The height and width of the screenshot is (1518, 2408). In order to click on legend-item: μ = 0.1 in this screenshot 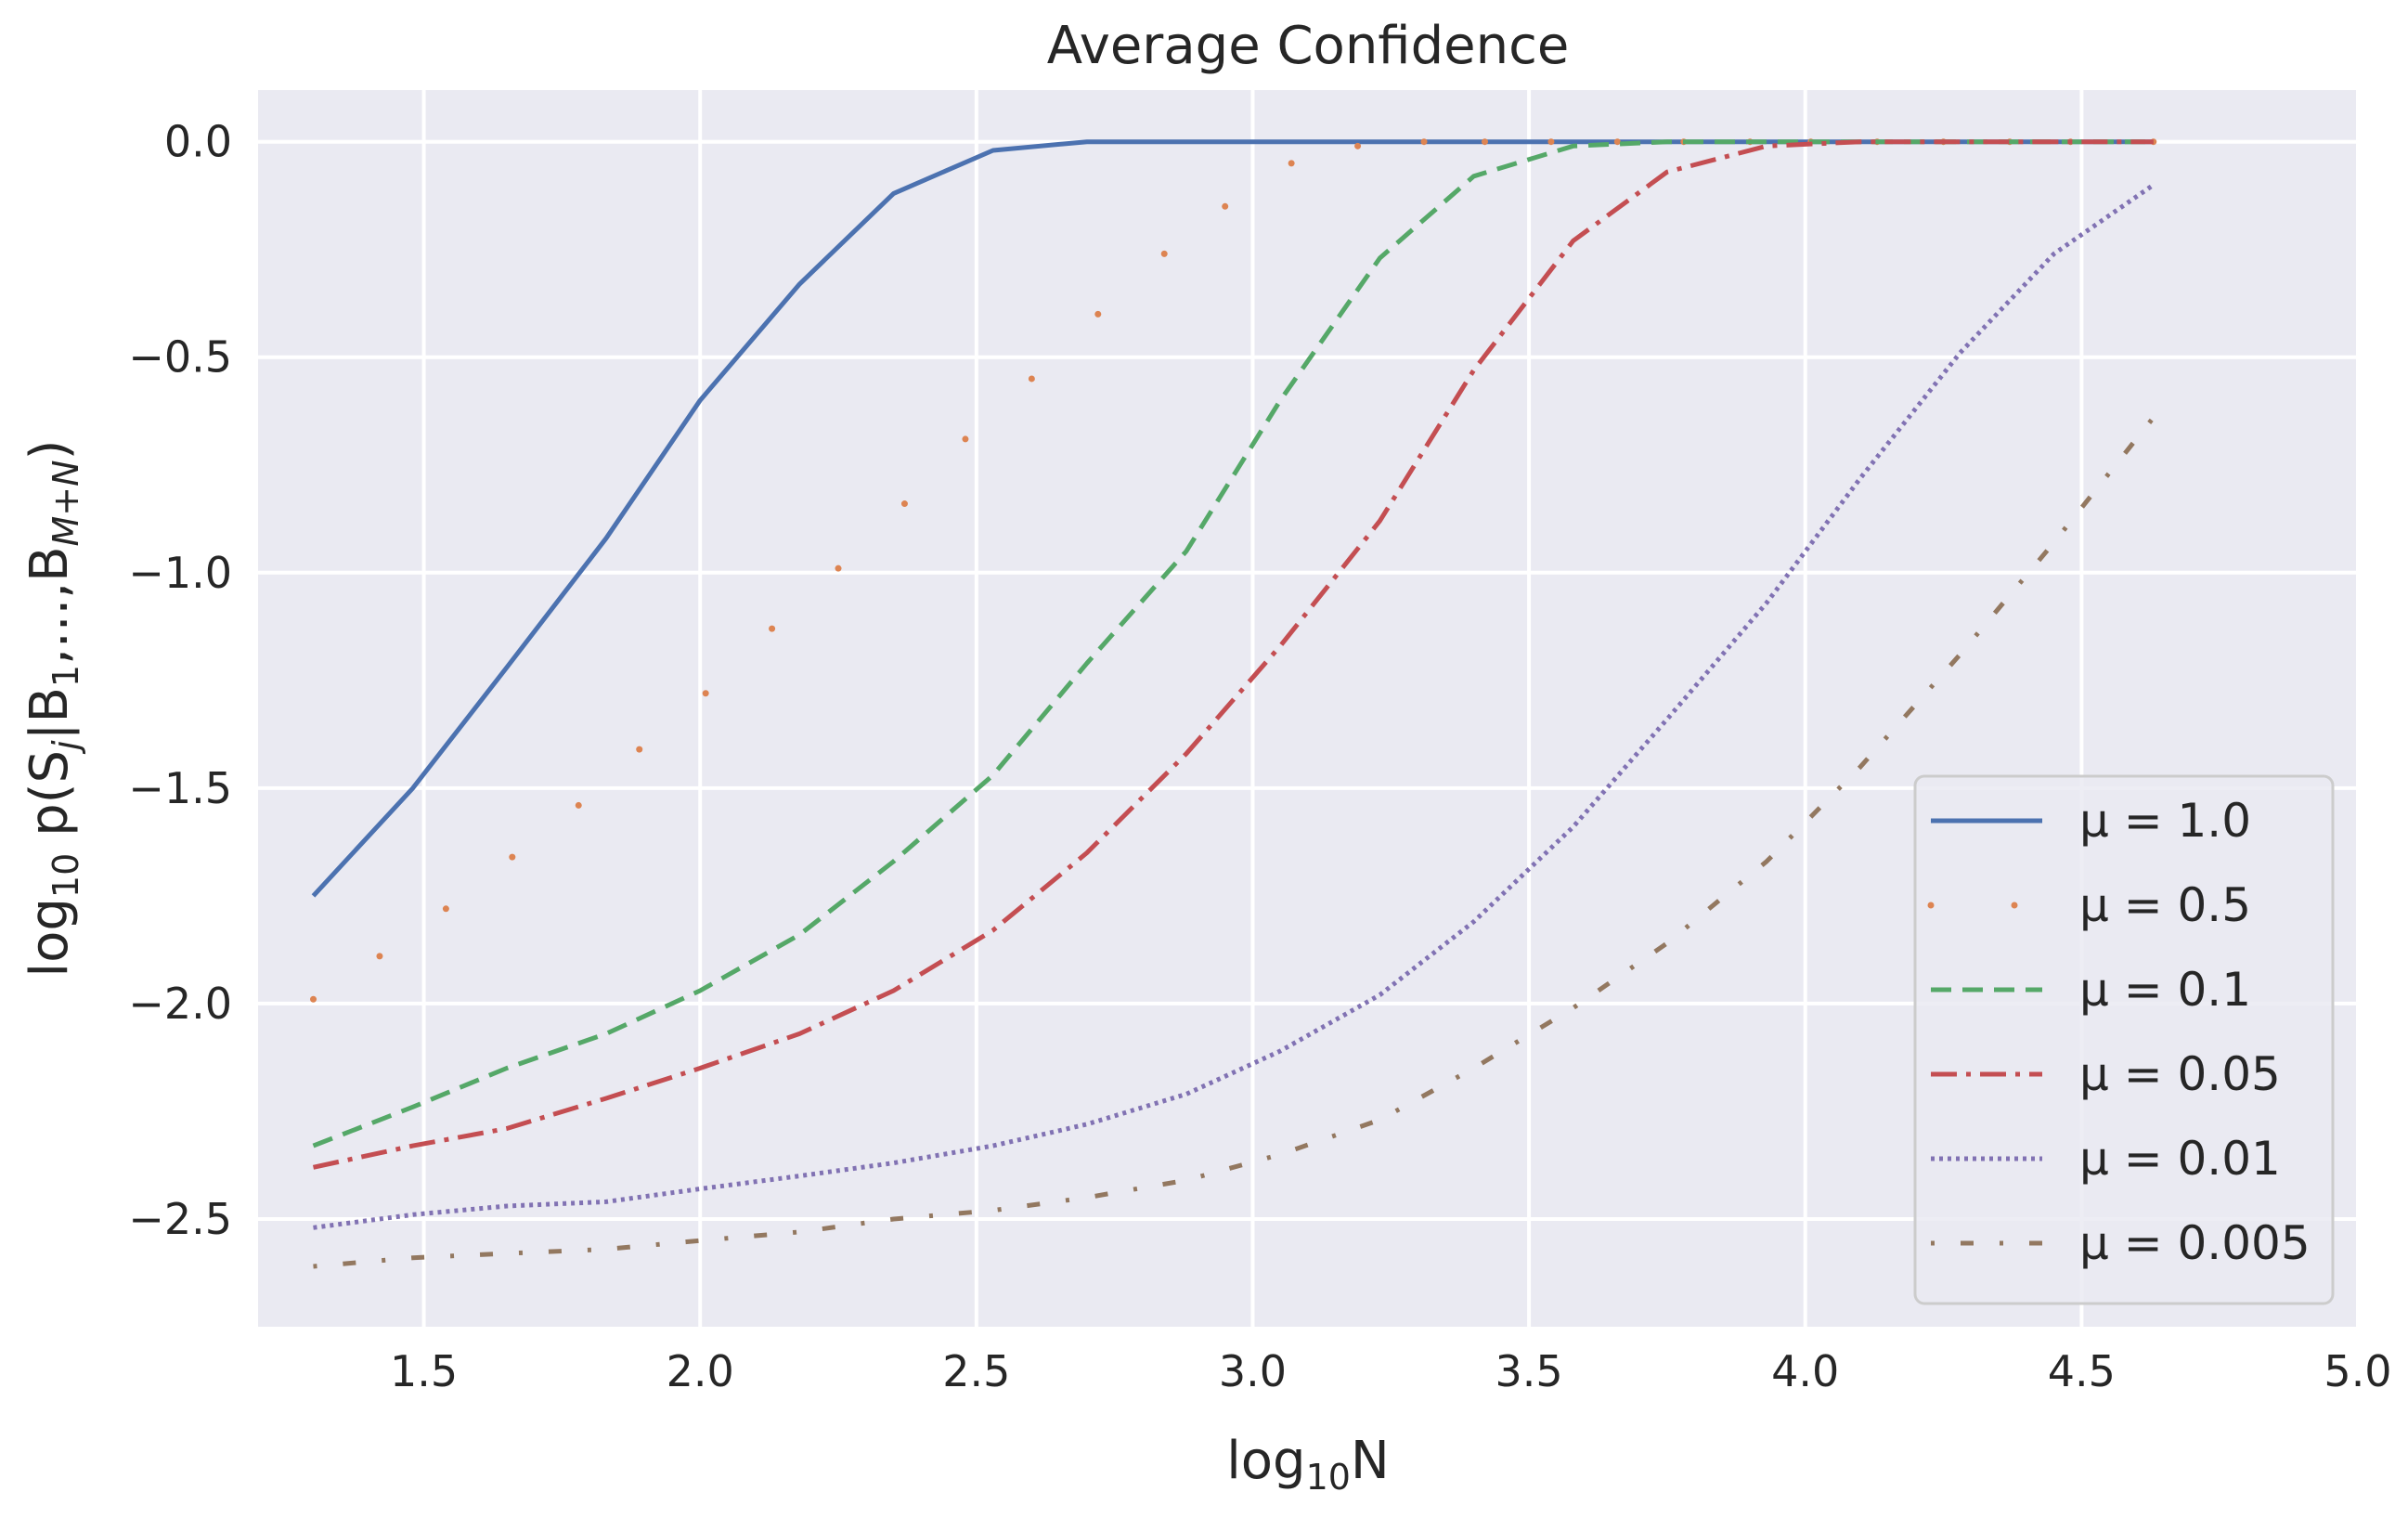, I will do `click(2091, 990)`.